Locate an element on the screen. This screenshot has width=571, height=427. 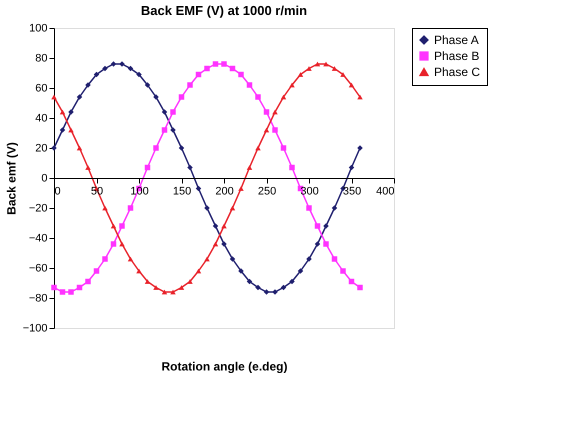
y-tick-label: −100 is located at coordinates (35, 328).